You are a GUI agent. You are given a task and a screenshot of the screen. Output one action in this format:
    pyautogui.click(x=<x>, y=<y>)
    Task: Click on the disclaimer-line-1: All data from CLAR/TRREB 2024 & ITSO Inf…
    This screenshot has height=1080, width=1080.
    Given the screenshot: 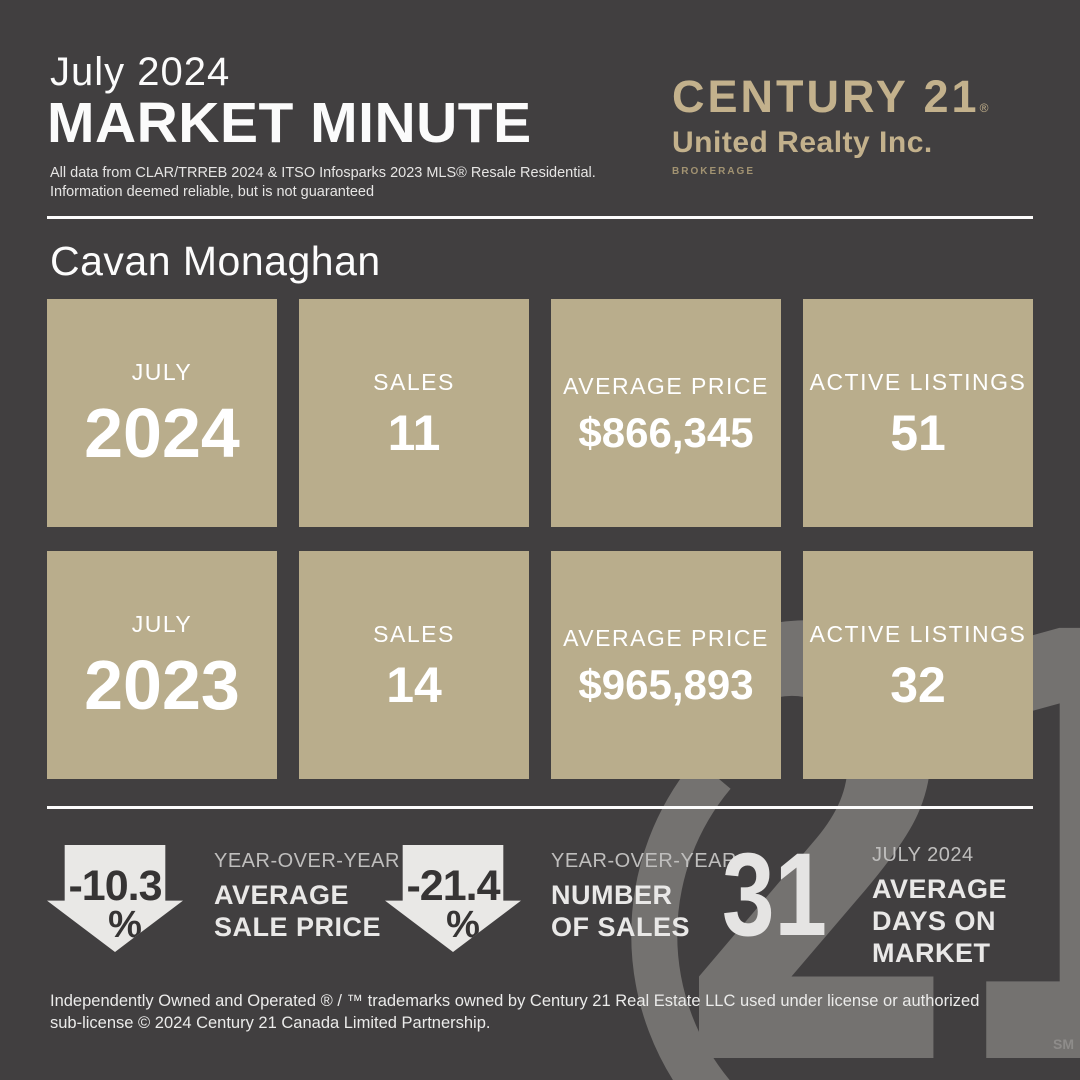 What is the action you would take?
    pyautogui.click(x=323, y=173)
    